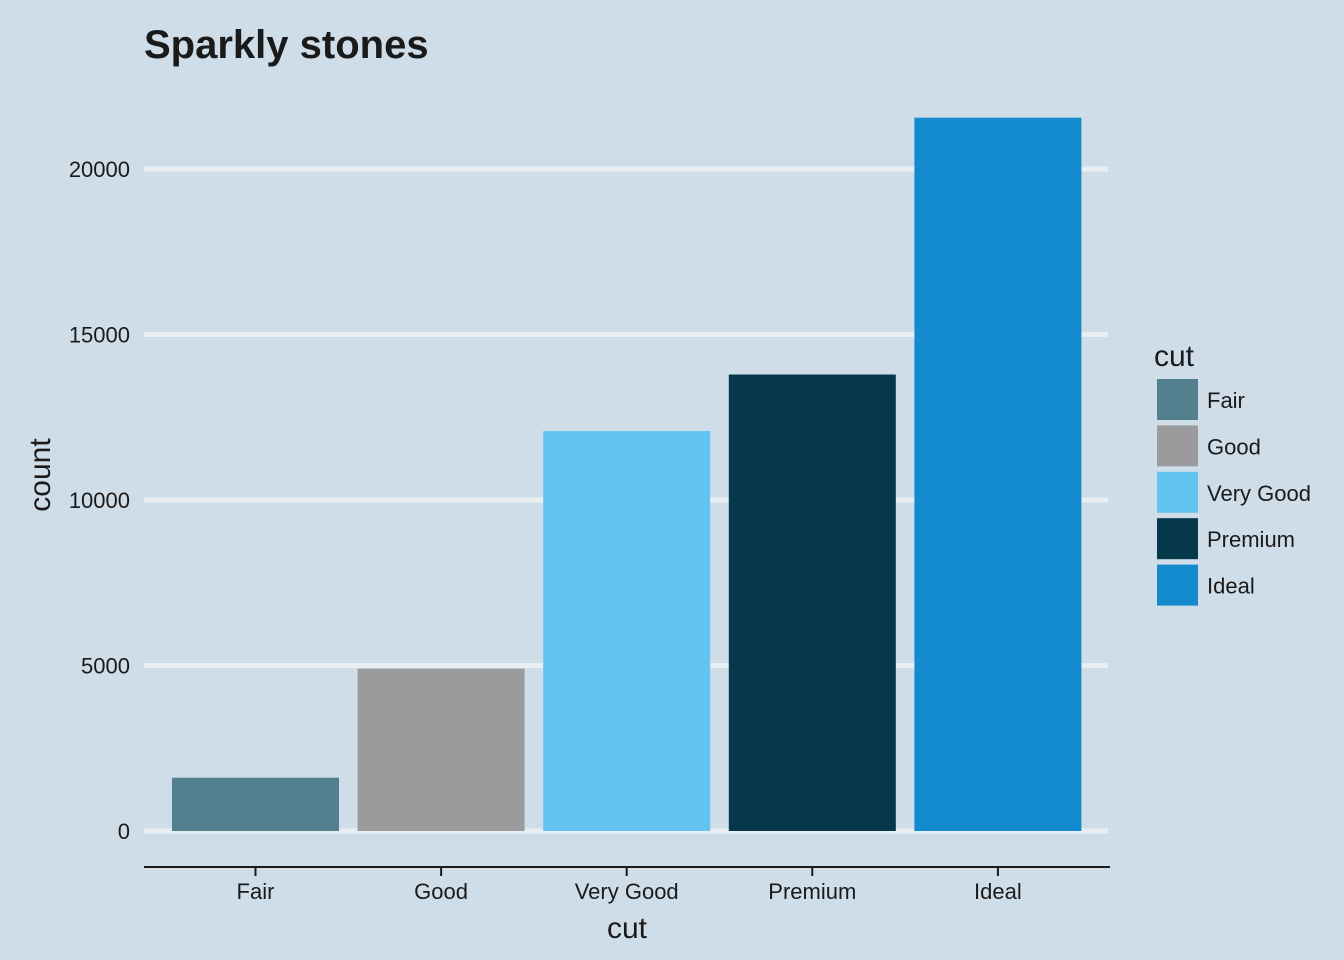  I want to click on legend-swatch-fair, so click(1177, 399).